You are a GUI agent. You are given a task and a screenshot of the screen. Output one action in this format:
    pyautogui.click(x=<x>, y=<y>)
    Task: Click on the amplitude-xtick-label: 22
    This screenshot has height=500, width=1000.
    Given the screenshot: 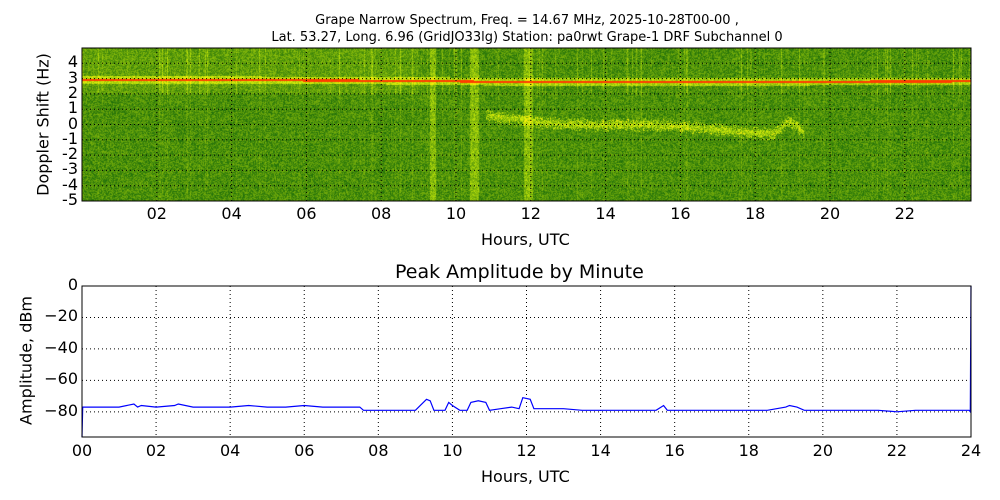 What is the action you would take?
    pyautogui.click(x=897, y=450)
    